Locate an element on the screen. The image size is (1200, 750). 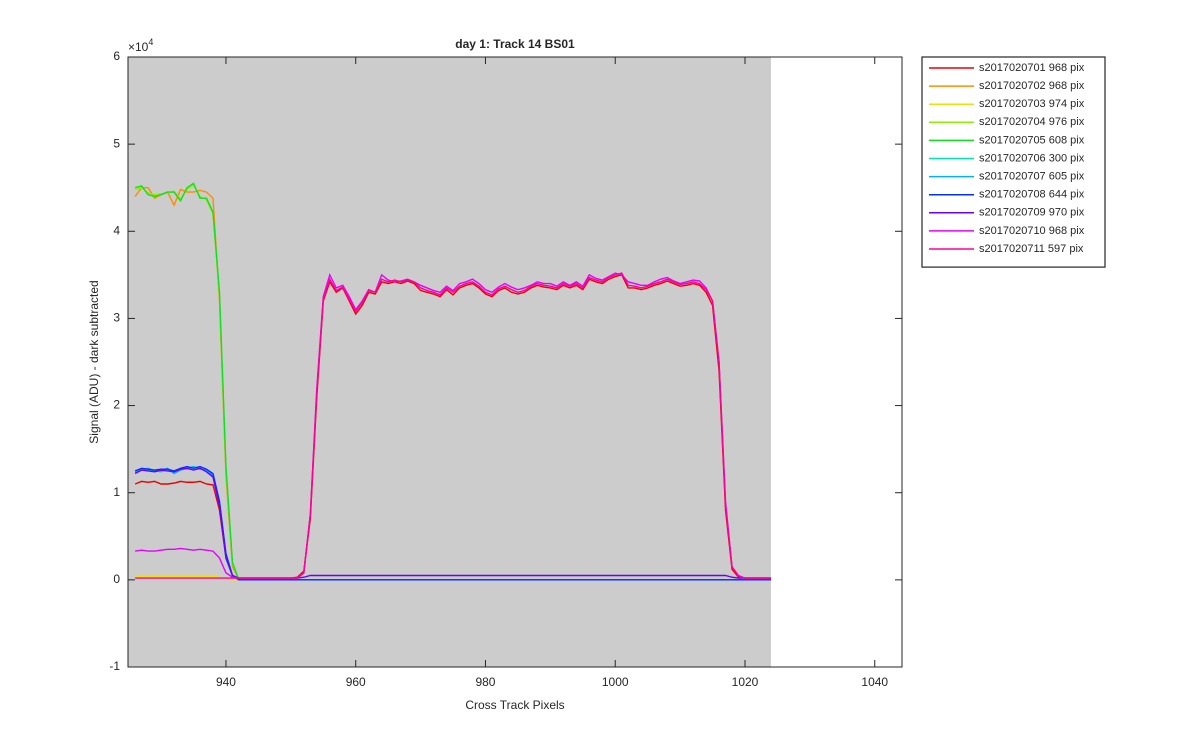
y-tick-label: 5 is located at coordinates (116, 143).